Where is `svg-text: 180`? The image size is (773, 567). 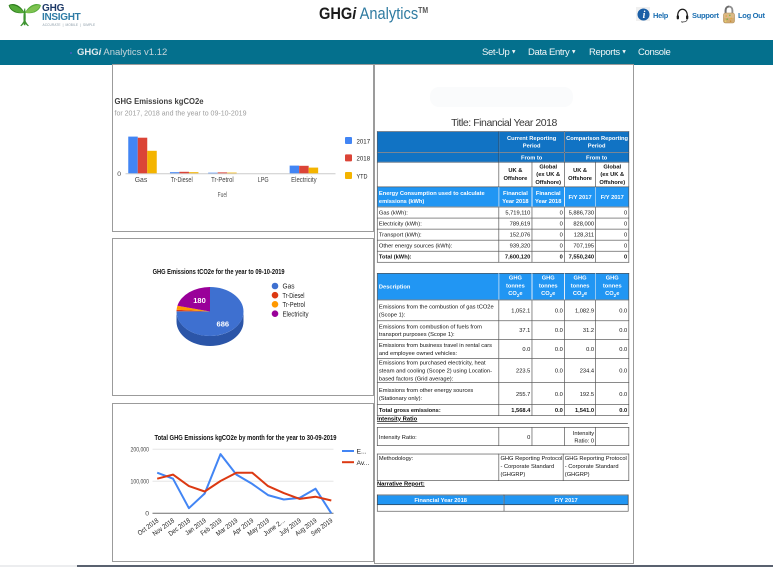 svg-text: 180 is located at coordinates (199, 300).